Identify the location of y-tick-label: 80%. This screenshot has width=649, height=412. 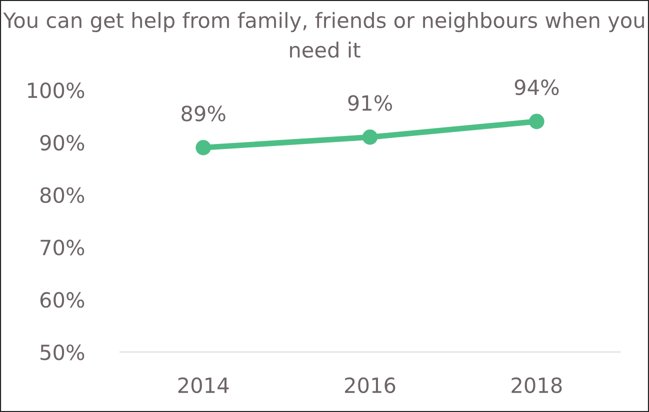
(62, 195).